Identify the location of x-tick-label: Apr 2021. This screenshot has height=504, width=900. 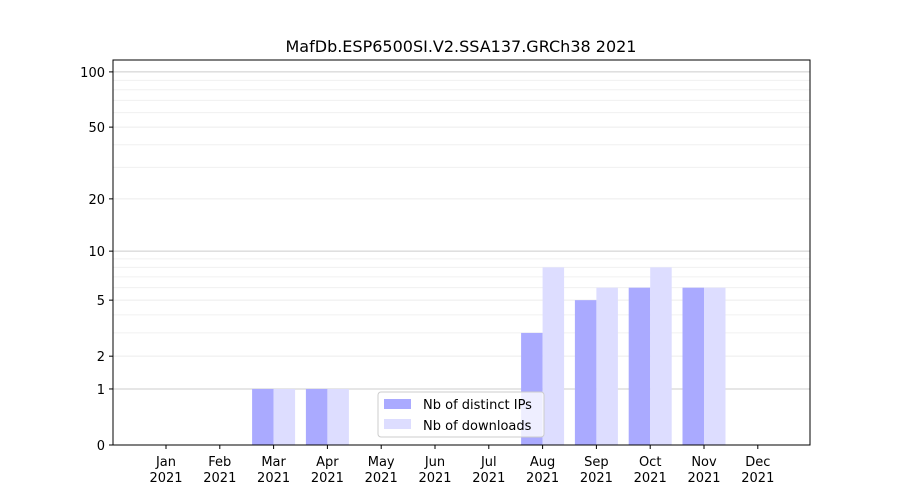
(327, 470).